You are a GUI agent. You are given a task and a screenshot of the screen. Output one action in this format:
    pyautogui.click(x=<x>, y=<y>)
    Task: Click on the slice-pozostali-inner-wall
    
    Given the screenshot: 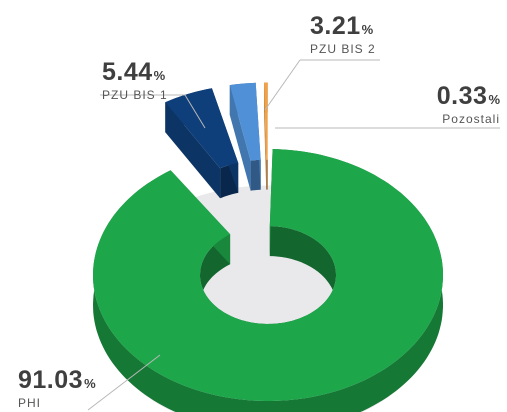 What is the action you would take?
    pyautogui.click(x=267, y=174)
    